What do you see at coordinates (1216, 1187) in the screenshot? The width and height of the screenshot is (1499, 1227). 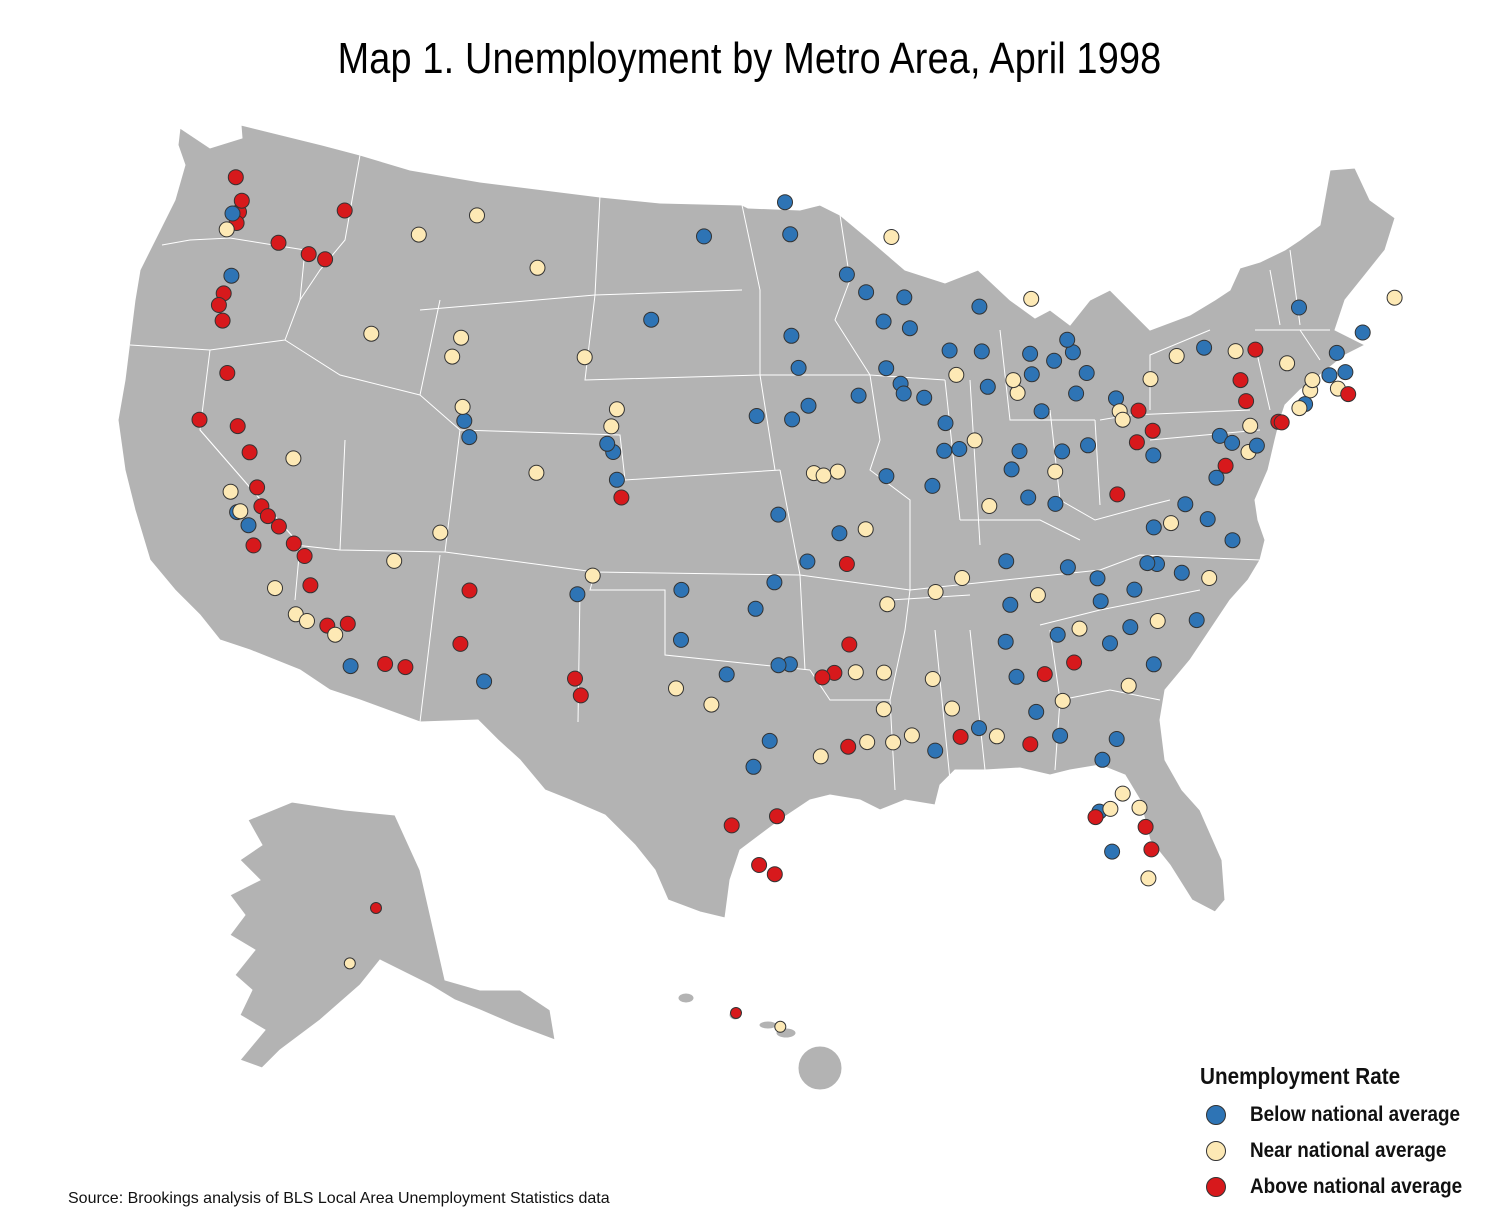 I see `legend-swatch-above` at bounding box center [1216, 1187].